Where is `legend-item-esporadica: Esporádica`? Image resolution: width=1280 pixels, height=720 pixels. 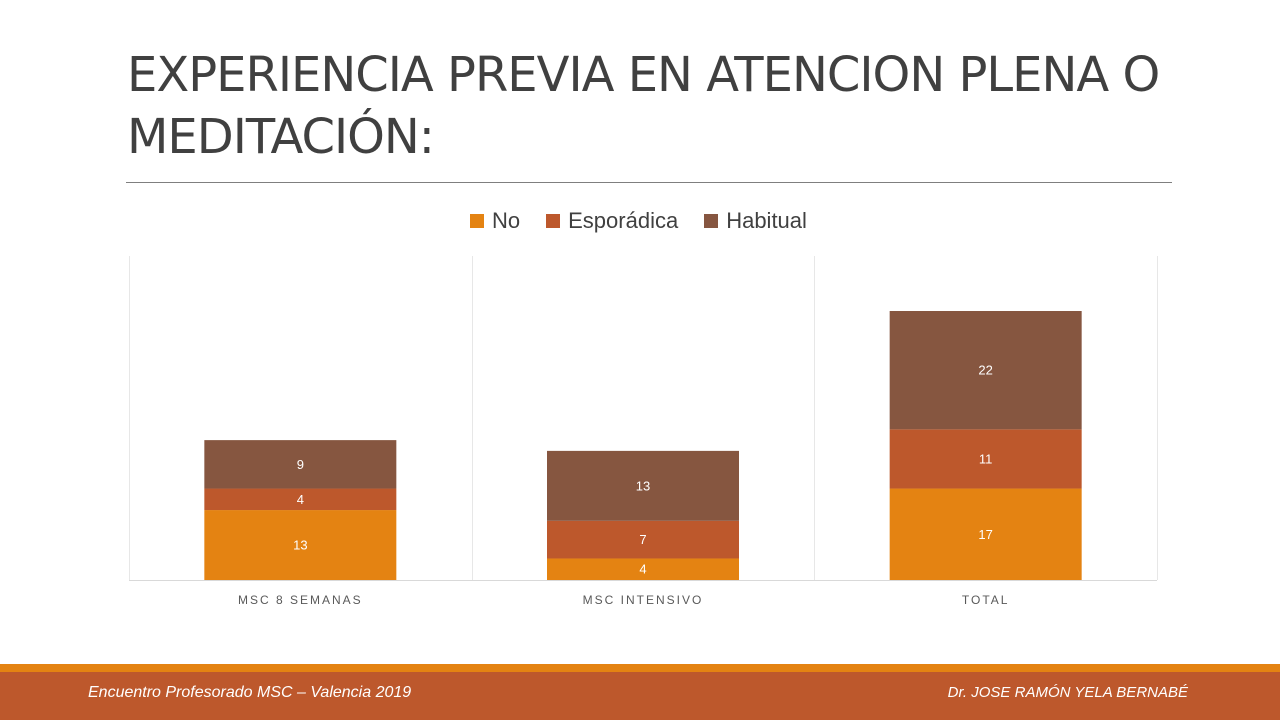
legend-item-esporadica: Esporádica is located at coordinates (612, 221).